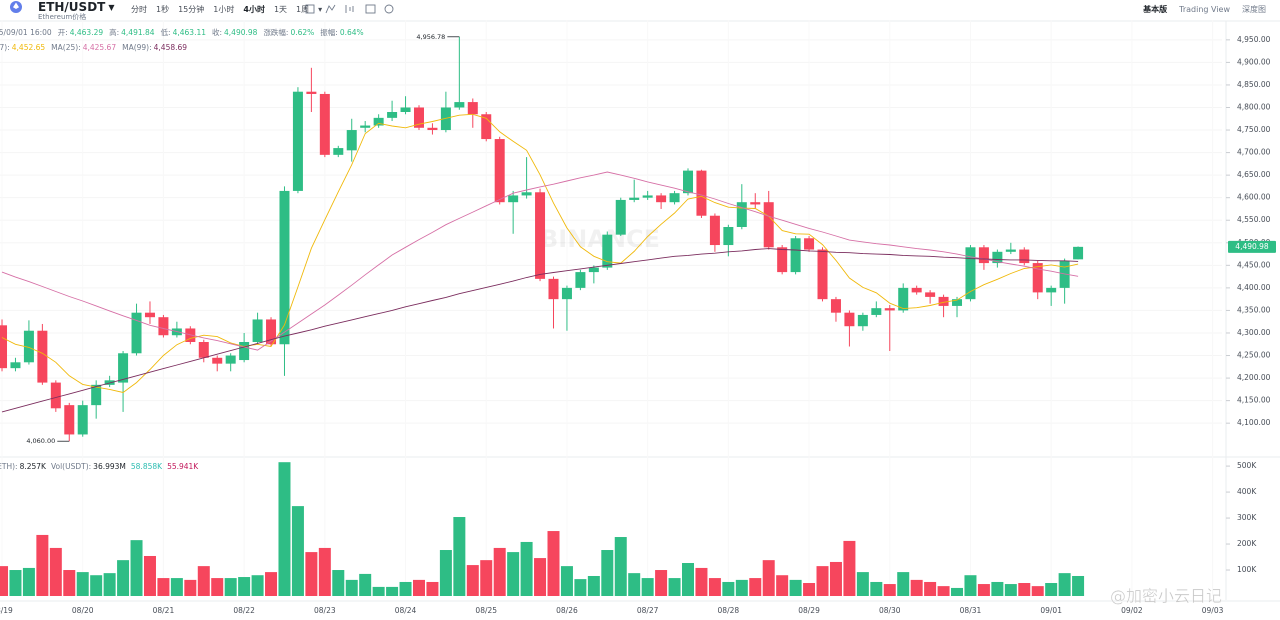 The image size is (1280, 620). I want to click on x-tick-label: 08/23, so click(325, 610).